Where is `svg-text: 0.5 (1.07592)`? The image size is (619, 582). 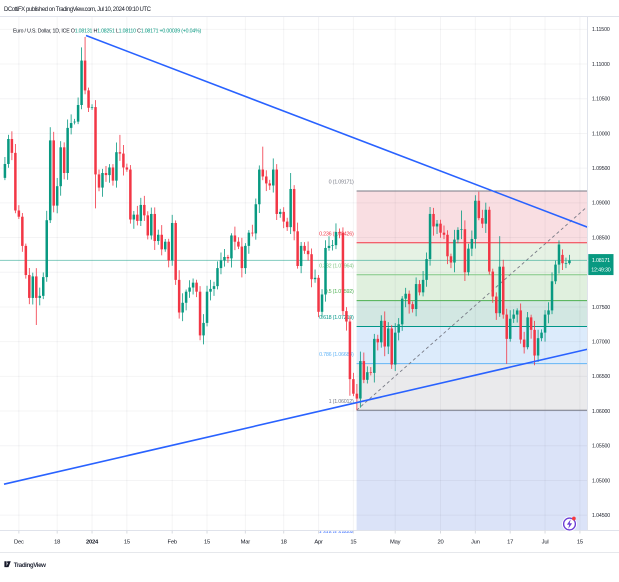
svg-text: 0.5 (1.07592) is located at coordinates (339, 292).